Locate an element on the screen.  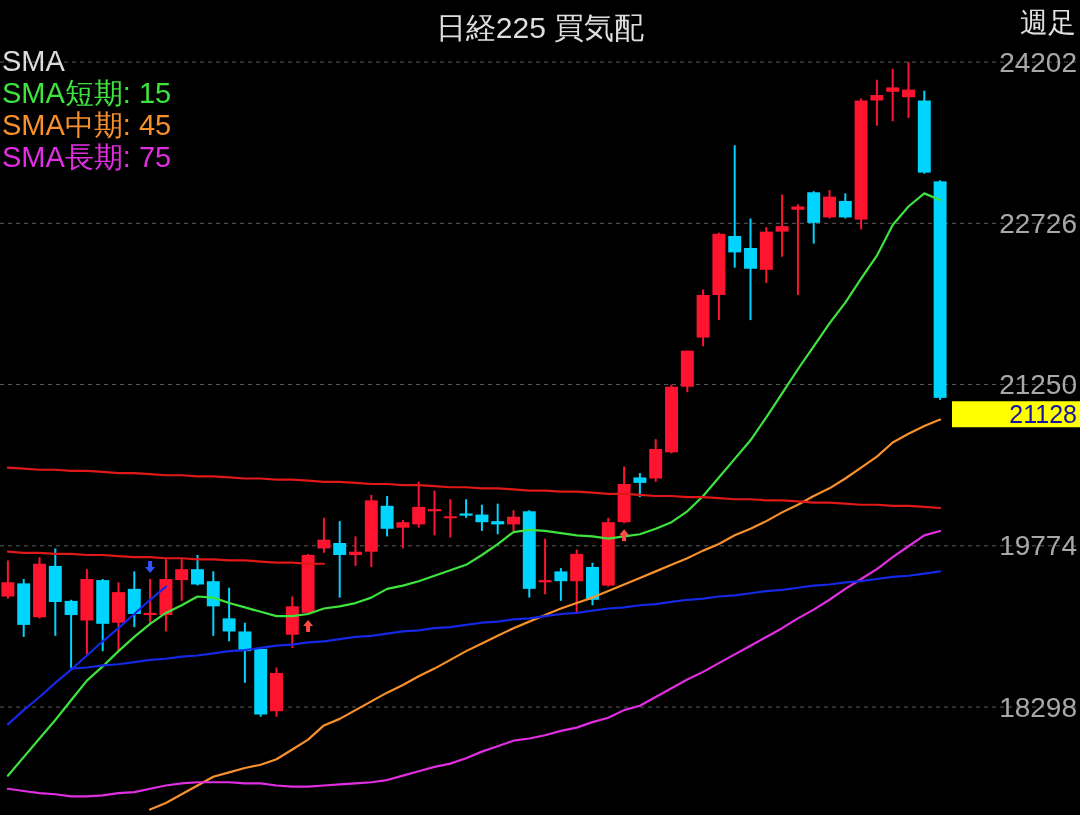
text: 21128 is located at coordinates (1043, 414).